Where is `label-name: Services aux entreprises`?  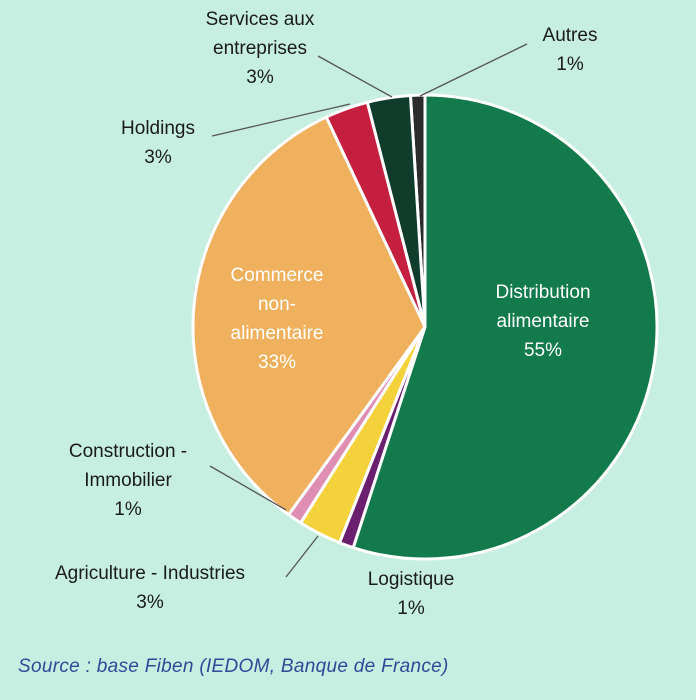 label-name: Services aux entreprises is located at coordinates (260, 34).